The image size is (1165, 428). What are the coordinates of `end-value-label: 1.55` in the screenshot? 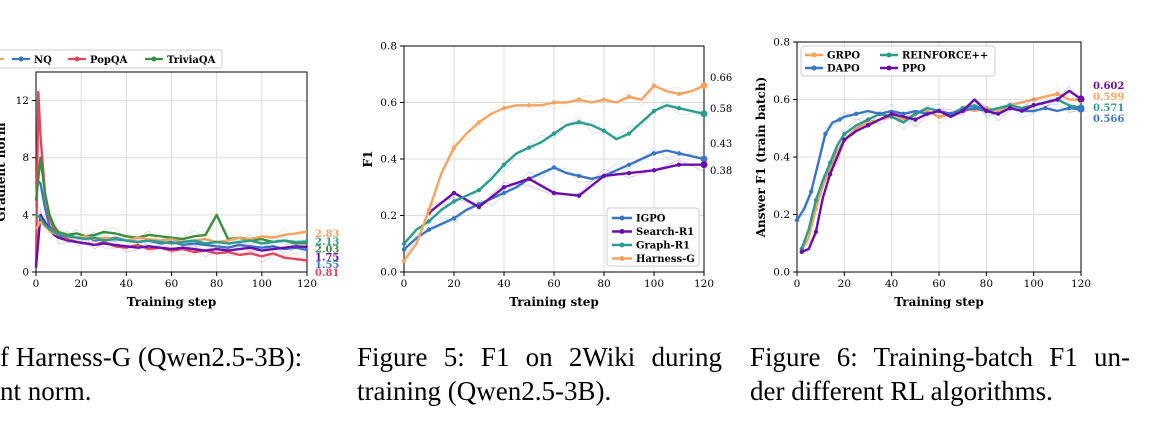 It's located at (327, 265).